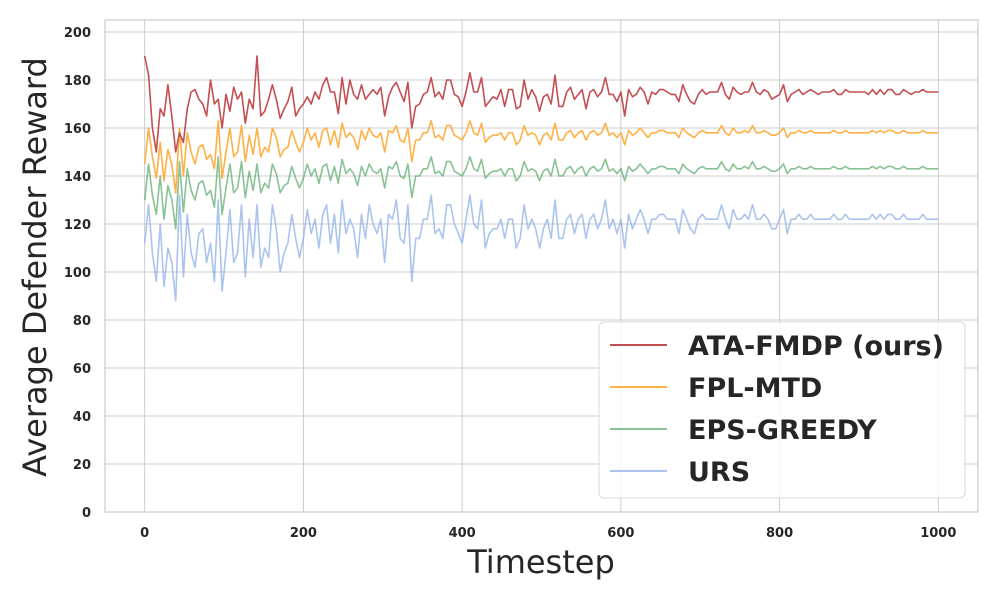  Describe the element at coordinates (77, 33) in the screenshot. I see `y-tick-label: 200` at that location.